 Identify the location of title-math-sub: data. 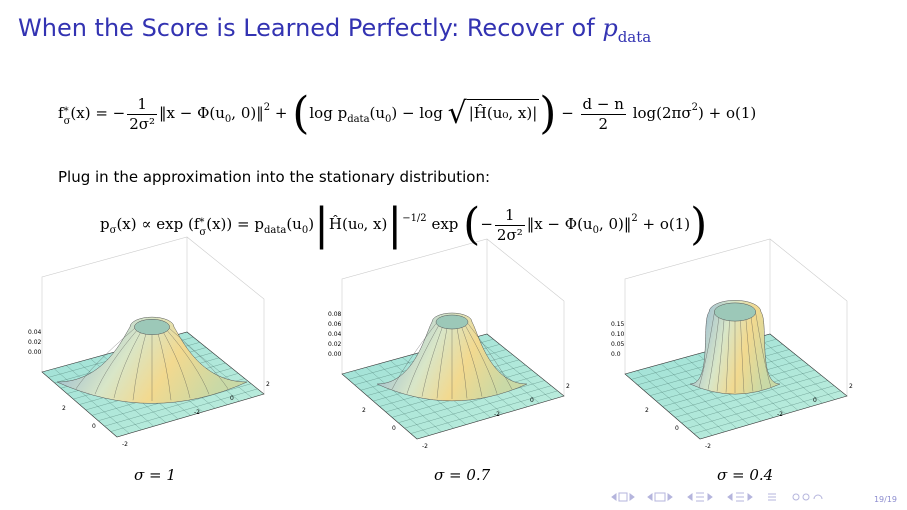
(634, 36).